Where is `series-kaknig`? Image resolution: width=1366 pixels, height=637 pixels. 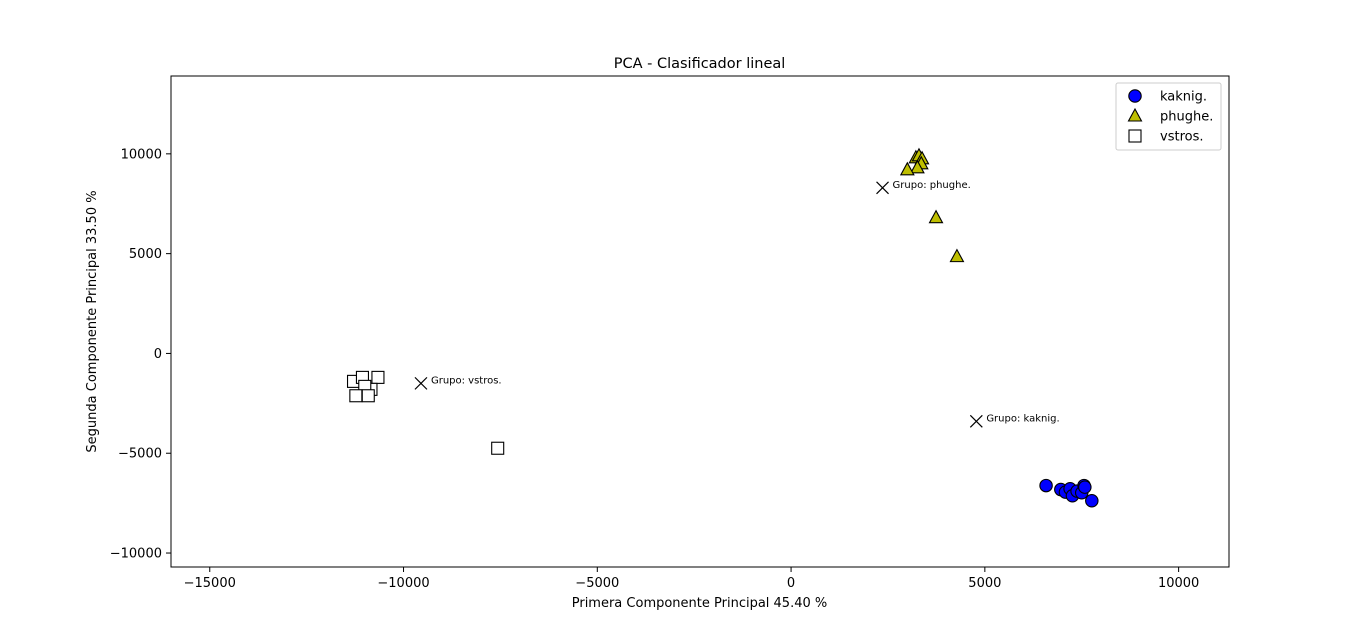 series-kaknig is located at coordinates (1069, 493).